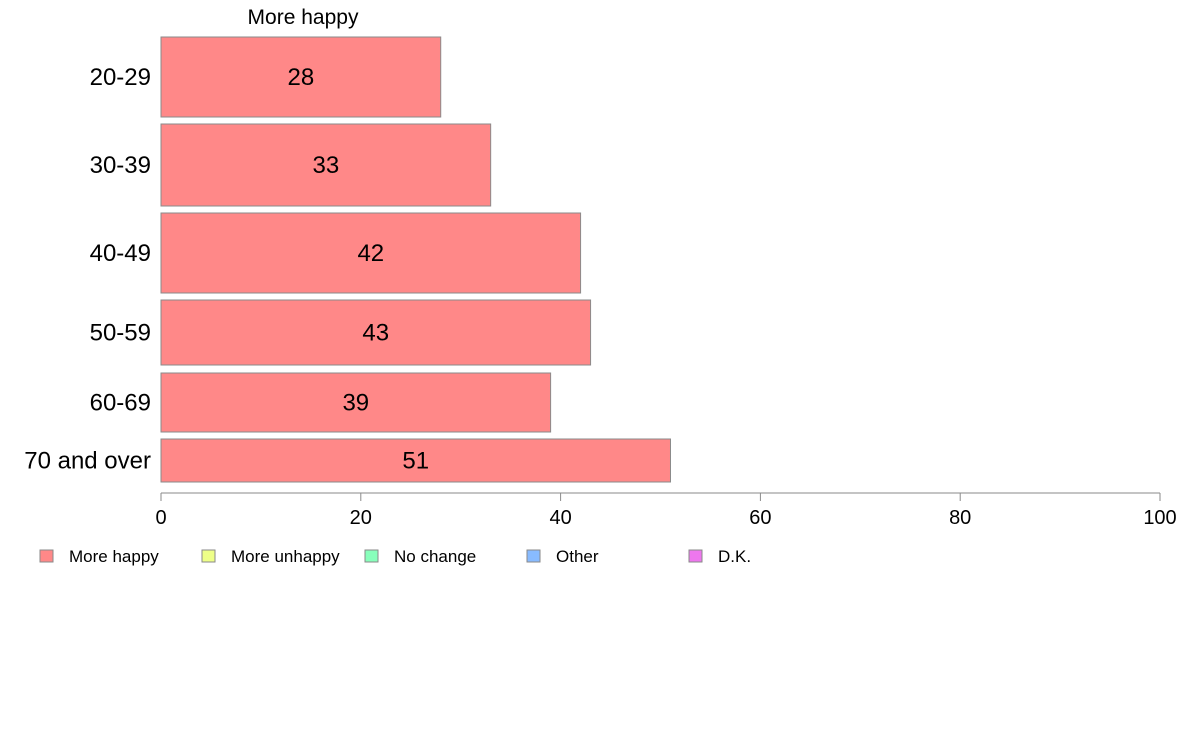 The image size is (1188, 736). I want to click on category-labels: 20-29 30-39 40-49 50-59 60-69 70 and over, so click(87, 269).